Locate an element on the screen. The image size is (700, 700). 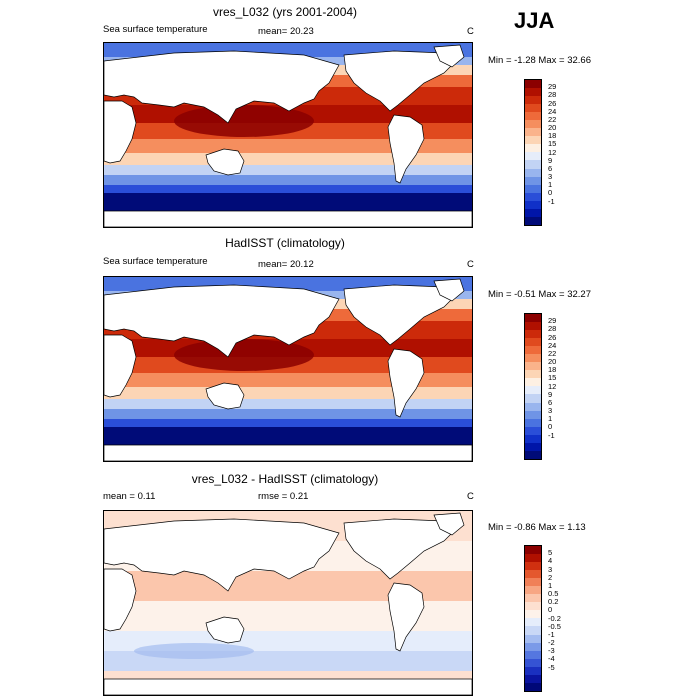
colorbar-tick-label: -0.2 is located at coordinates (554, 618).